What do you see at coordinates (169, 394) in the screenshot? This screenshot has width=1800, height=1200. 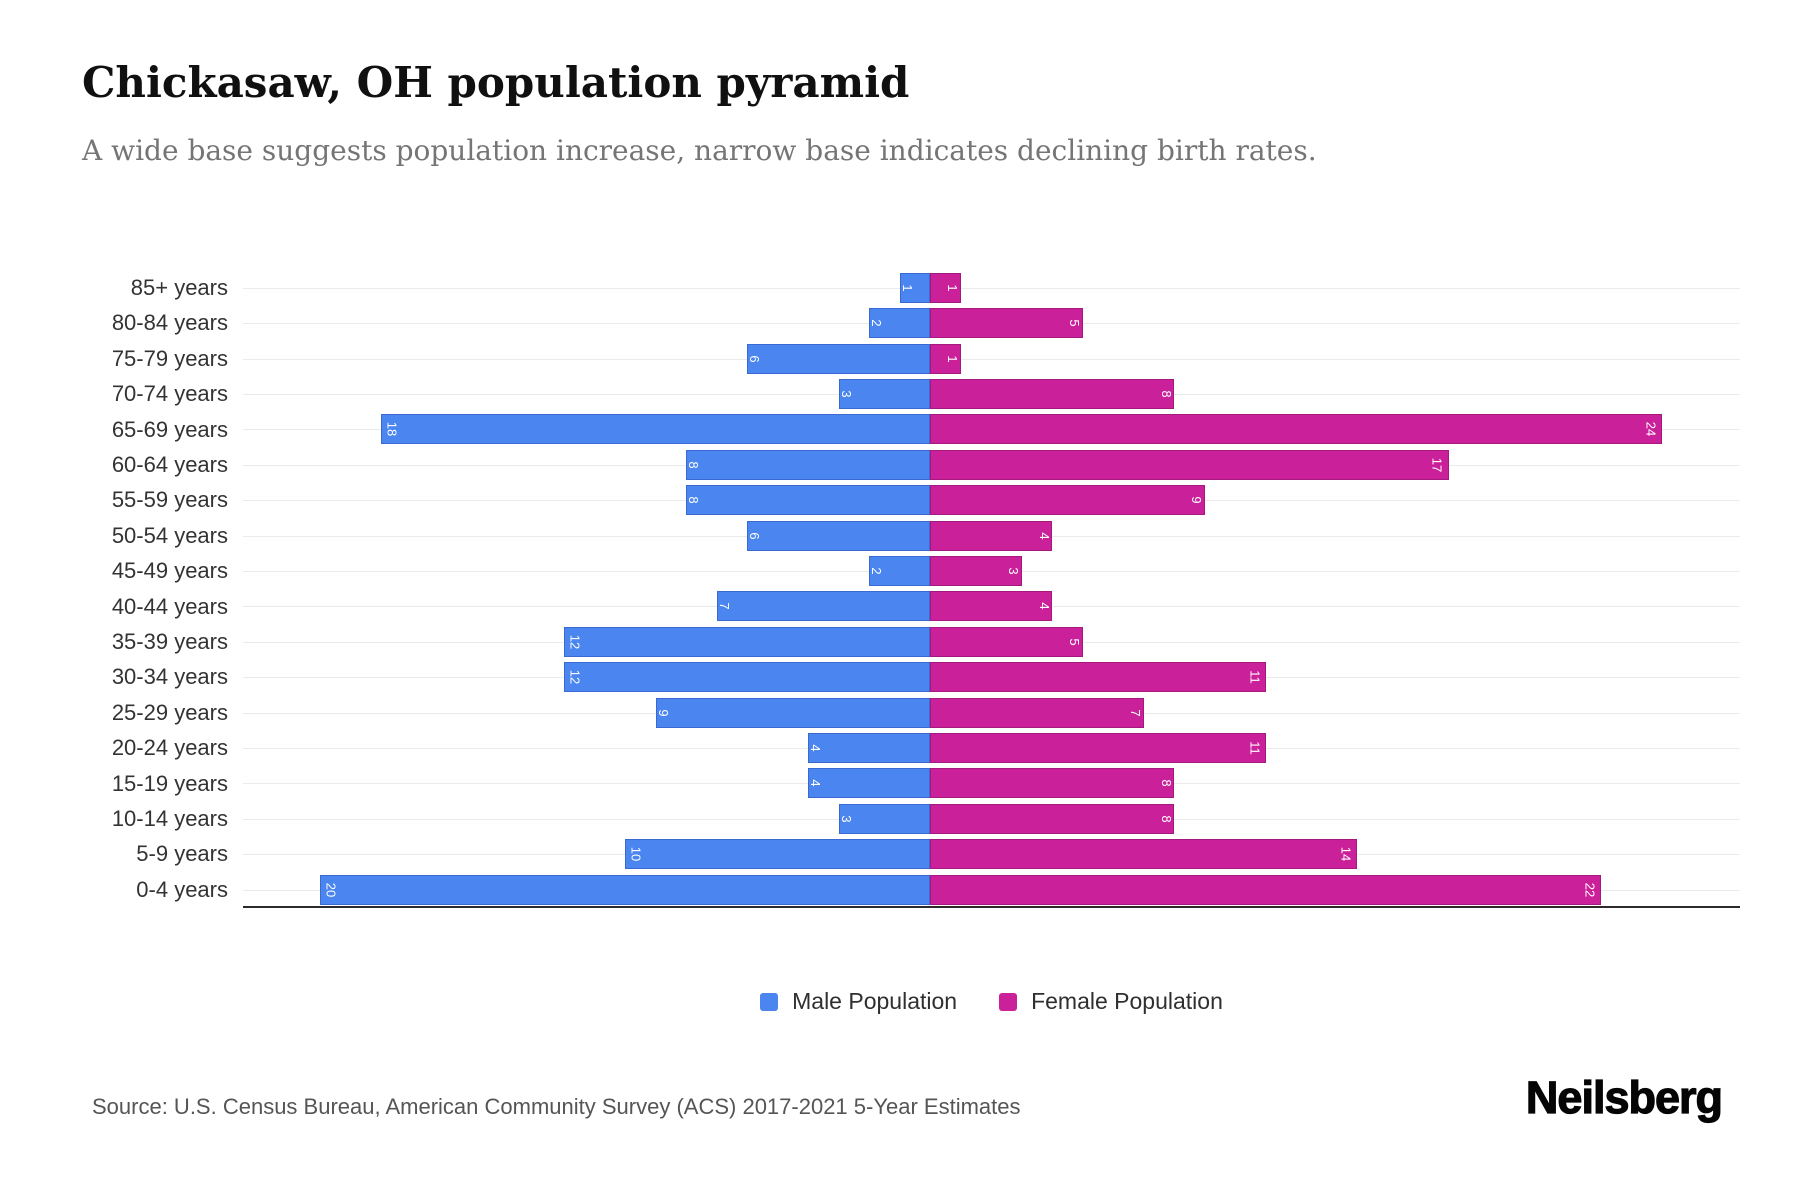 I see `age-group-label: 70-74 years` at bounding box center [169, 394].